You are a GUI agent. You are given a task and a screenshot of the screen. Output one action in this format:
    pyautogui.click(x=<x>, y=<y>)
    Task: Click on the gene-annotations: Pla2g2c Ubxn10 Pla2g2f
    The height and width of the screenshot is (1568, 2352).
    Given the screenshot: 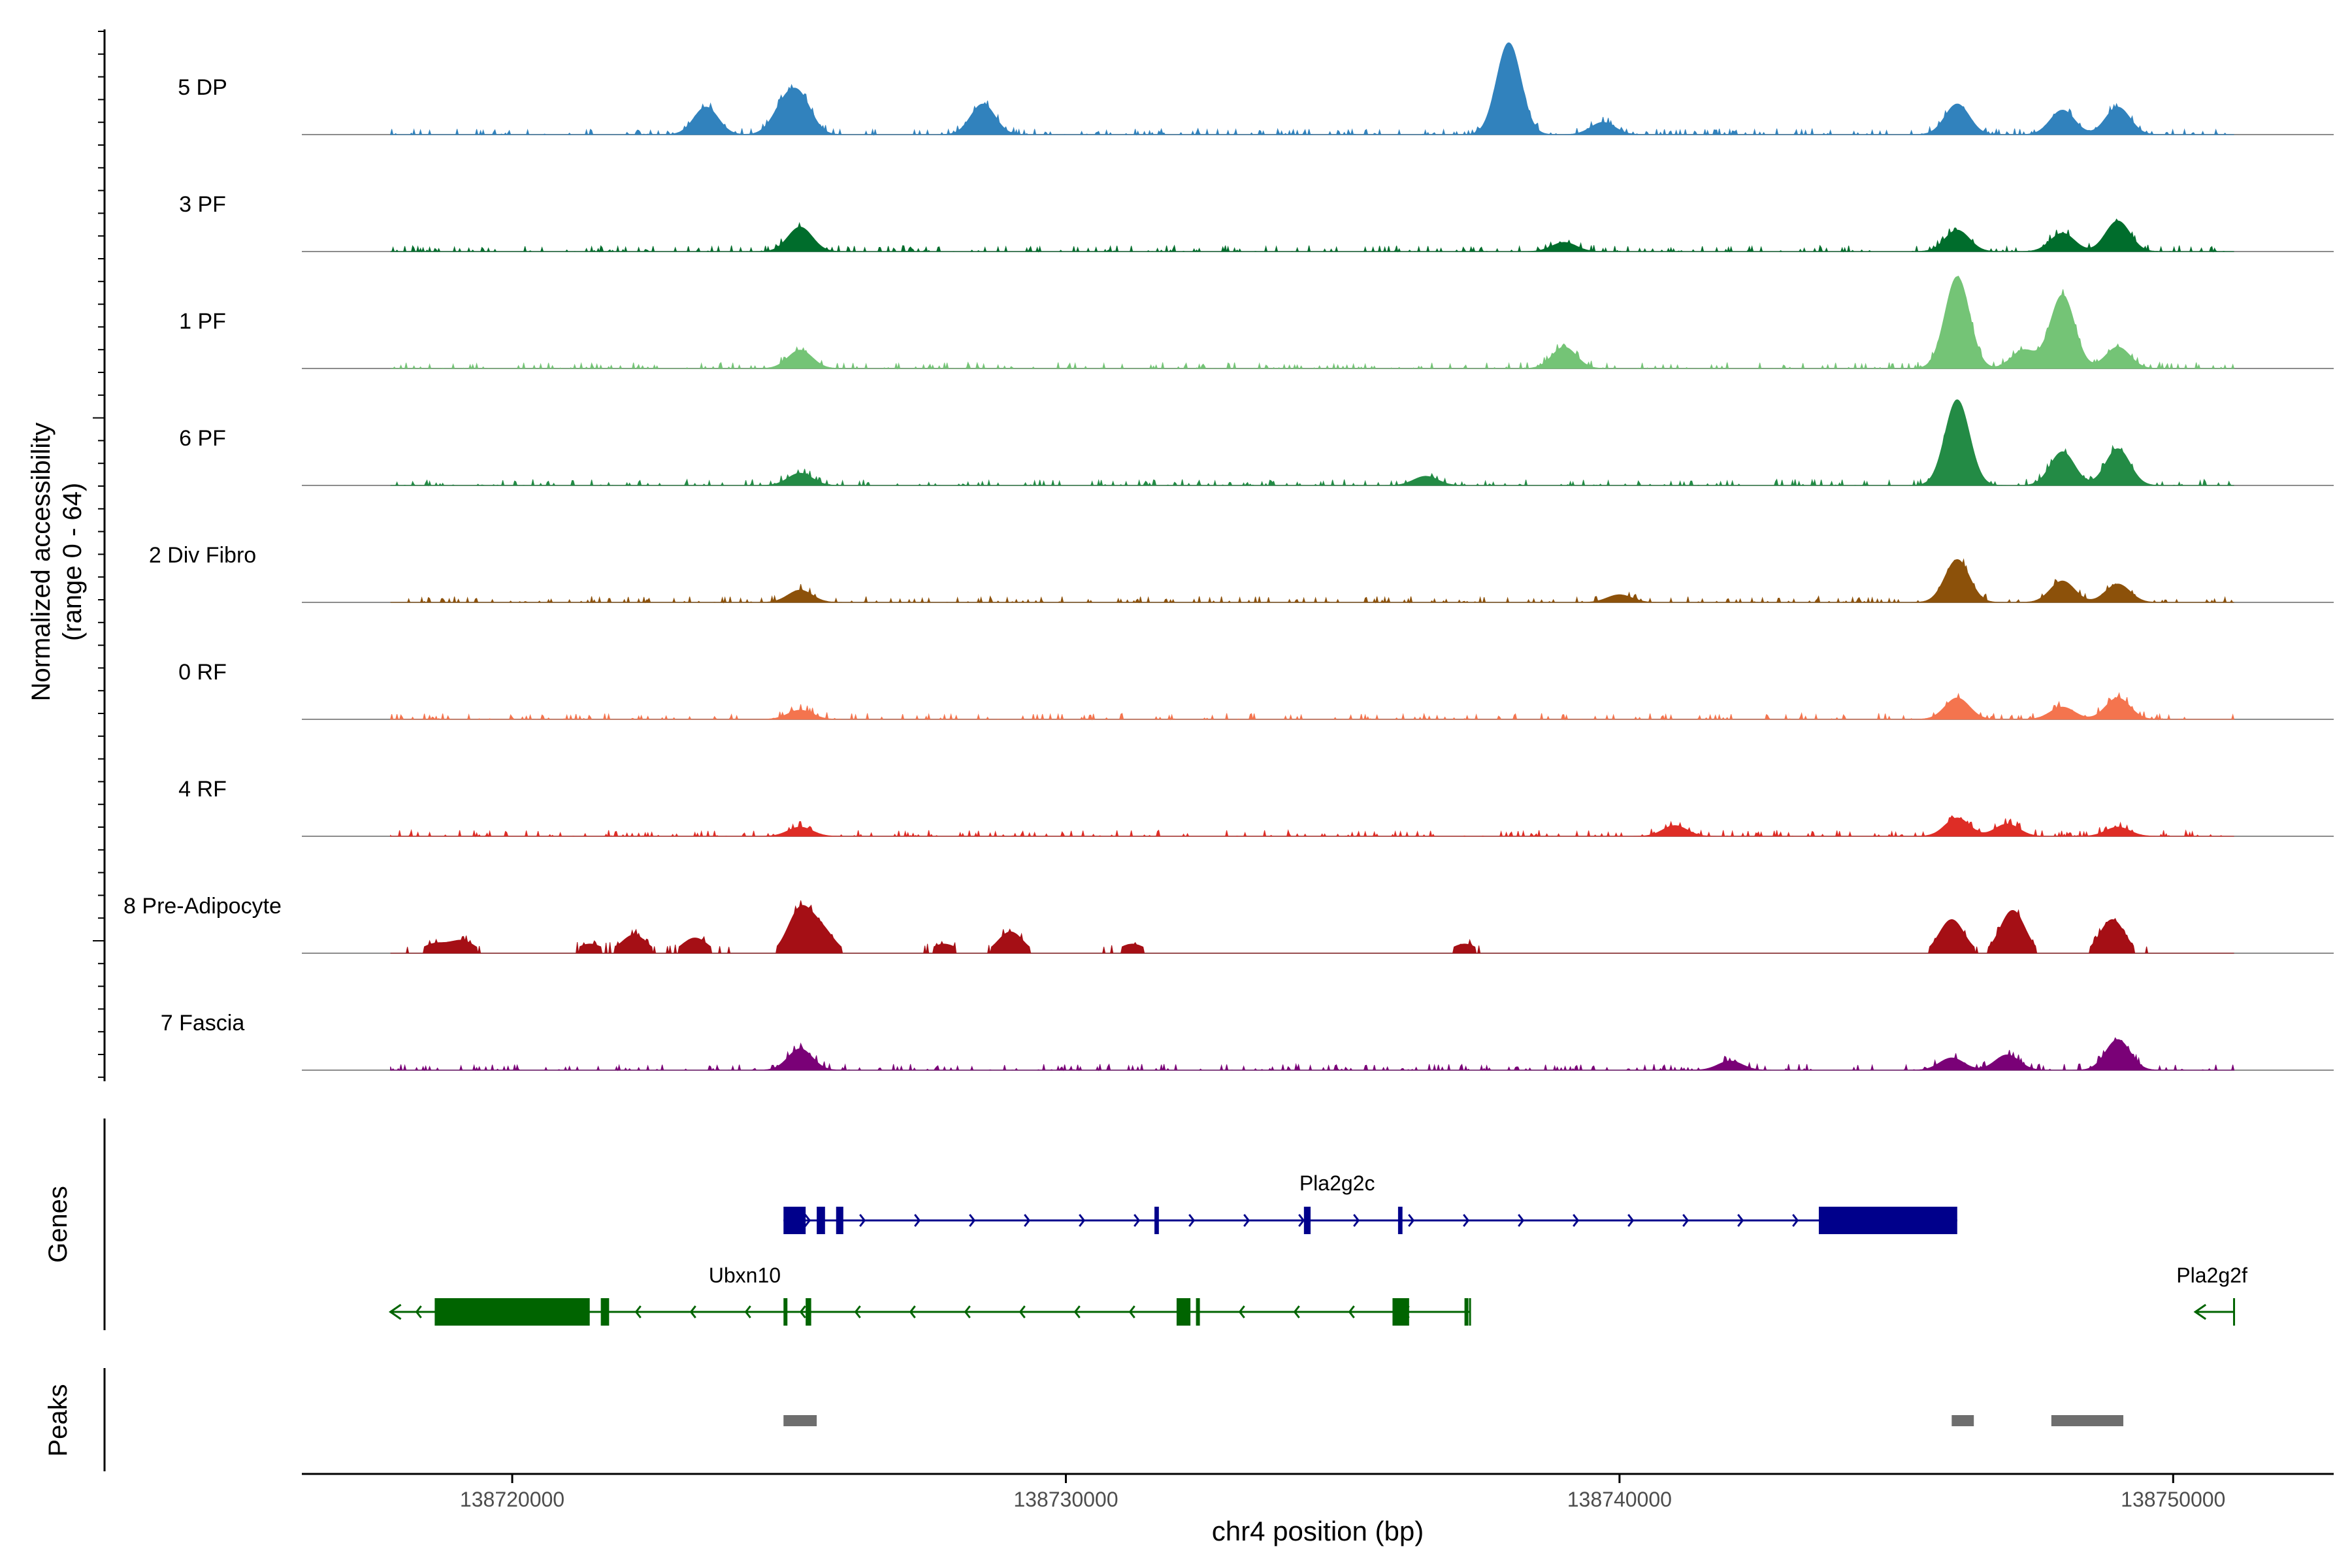 What is the action you would take?
    pyautogui.click(x=1317, y=1248)
    